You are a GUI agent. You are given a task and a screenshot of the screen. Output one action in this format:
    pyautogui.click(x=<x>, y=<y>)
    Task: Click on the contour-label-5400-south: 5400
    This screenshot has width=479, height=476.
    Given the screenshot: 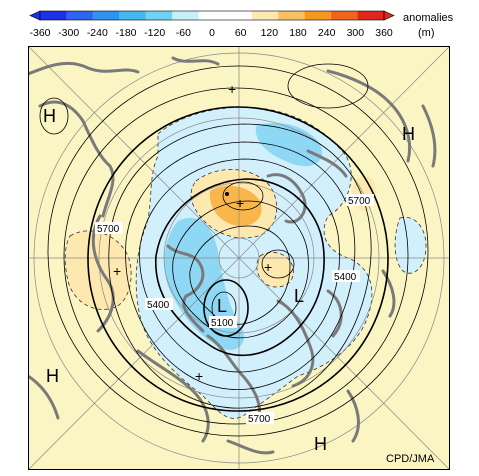 What is the action you would take?
    pyautogui.click(x=158, y=305)
    